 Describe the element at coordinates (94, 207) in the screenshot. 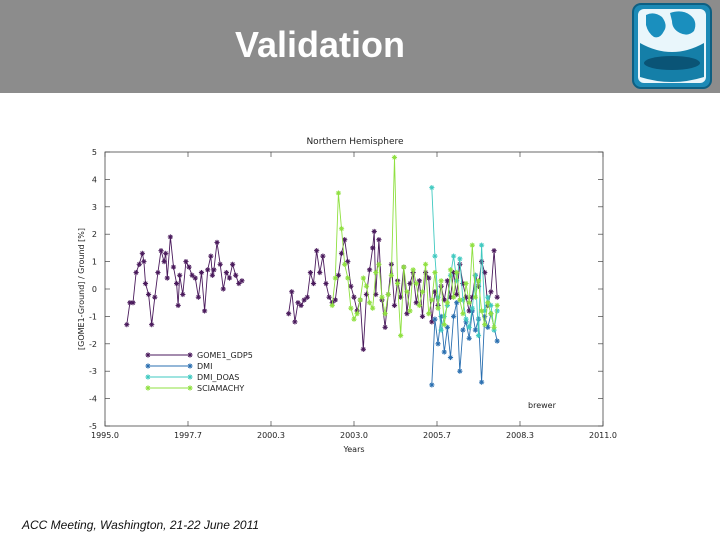

I see `y-tick-label: 3` at that location.